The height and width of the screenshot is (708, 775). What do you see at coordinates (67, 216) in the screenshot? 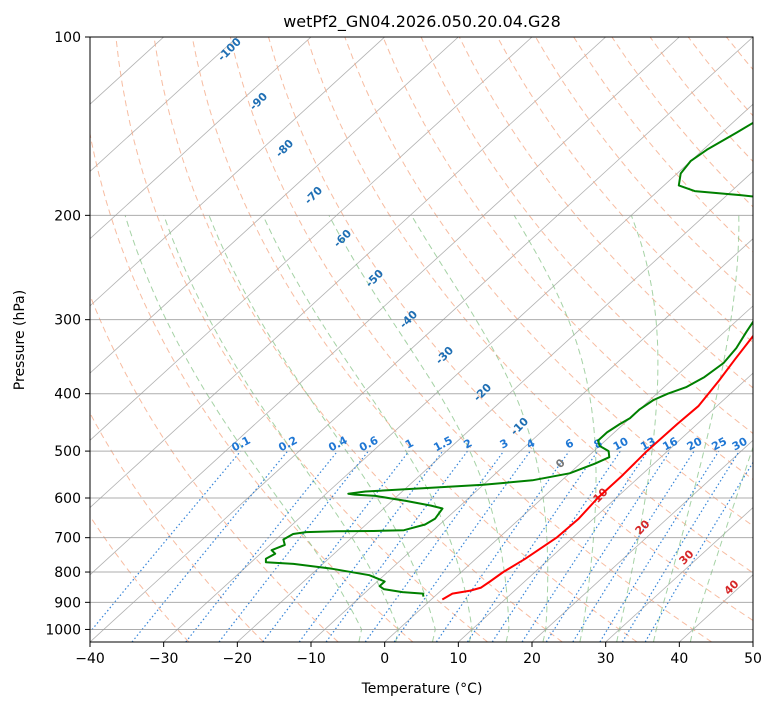
I see `y-tick-label: 200` at bounding box center [67, 216].